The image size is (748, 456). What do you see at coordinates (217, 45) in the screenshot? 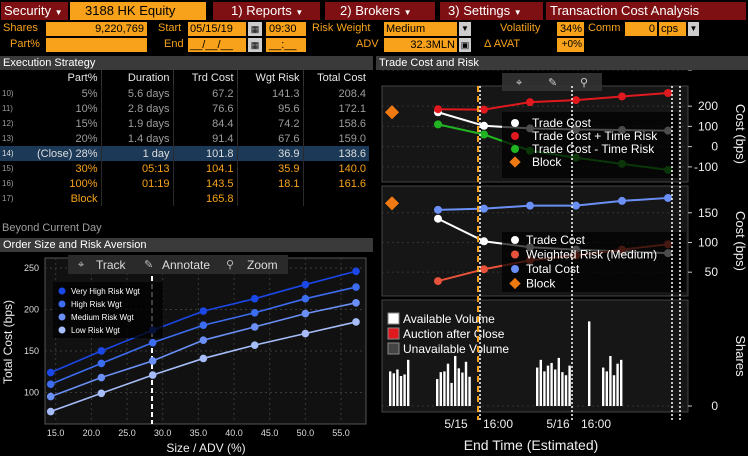
I see `end-date-input: __/__/__` at bounding box center [217, 45].